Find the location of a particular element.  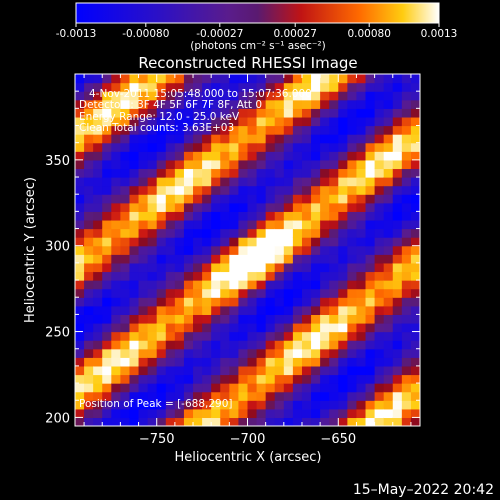

annotation-clean: Clean Total counts: 3.63E+03 is located at coordinates (156, 128).